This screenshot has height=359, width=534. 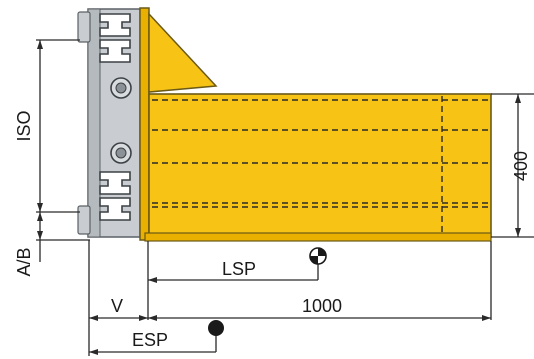 What do you see at coordinates (121, 153) in the screenshot?
I see `roller-bolt-lower` at bounding box center [121, 153].